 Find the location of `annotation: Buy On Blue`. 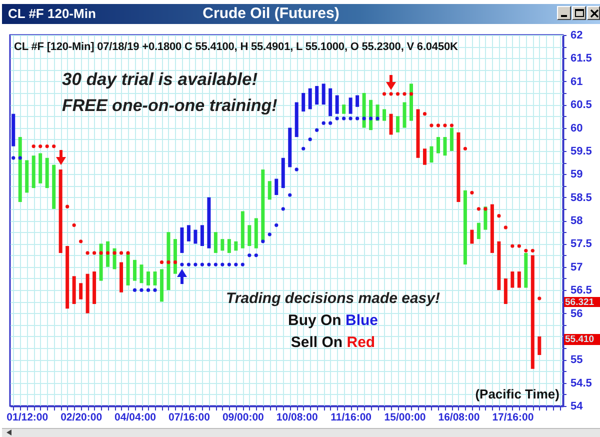

annotation: Buy On Blue is located at coordinates (333, 320).